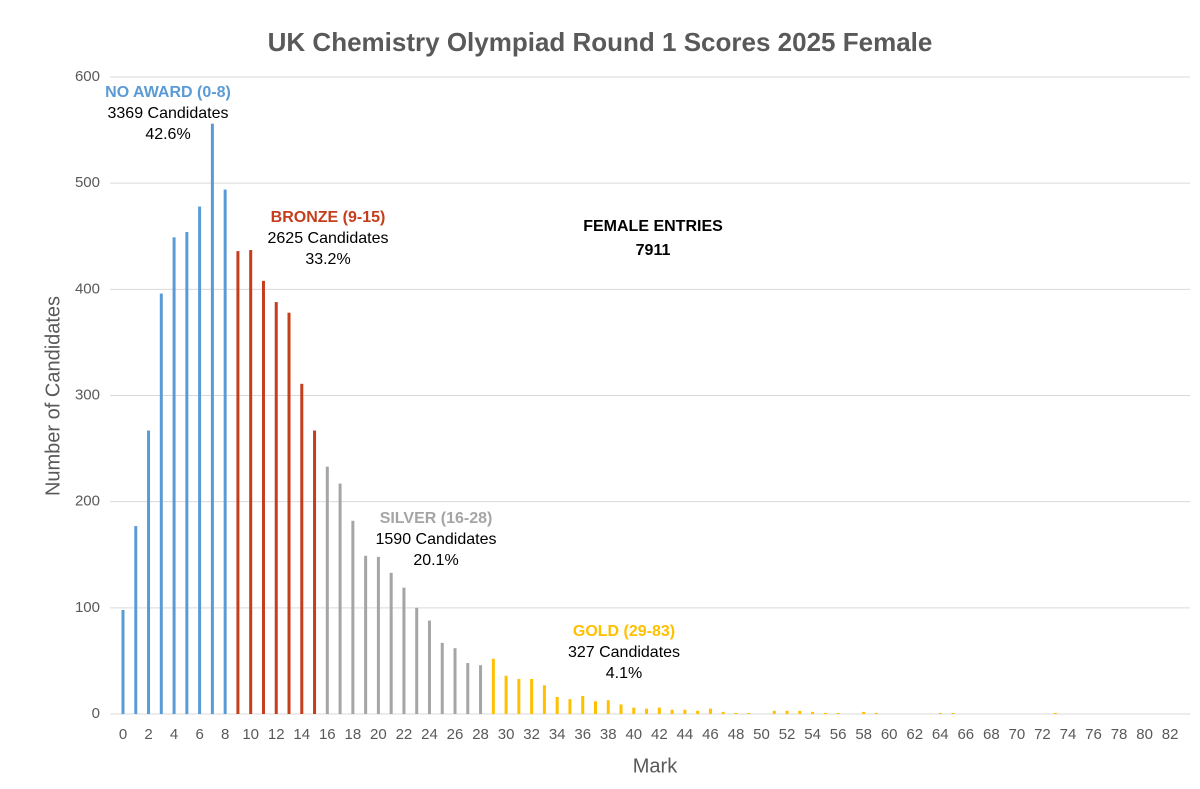  Describe the element at coordinates (87, 501) in the screenshot. I see `y-tick-label: 200` at that location.